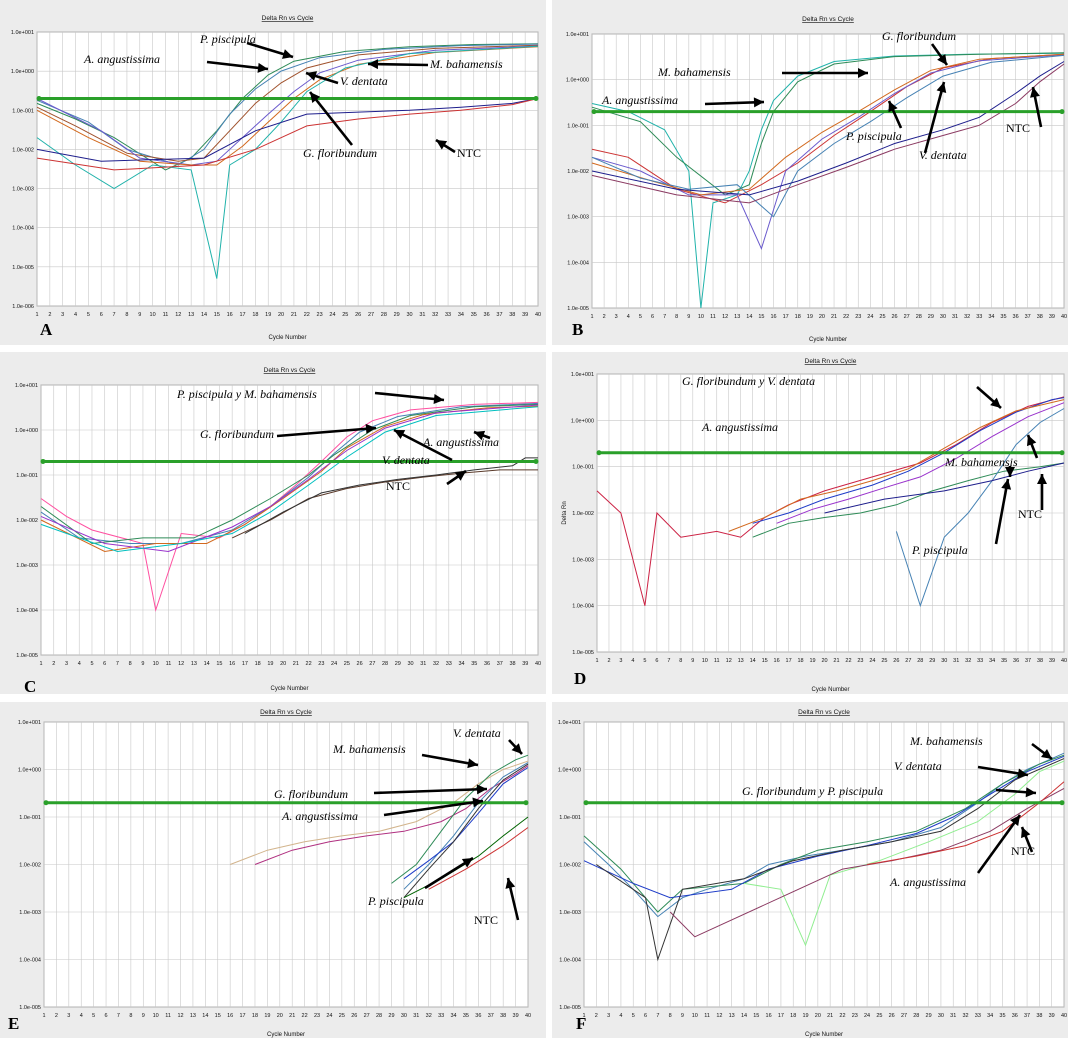  I want to click on x-tick-label: 15, so click(218, 1016).